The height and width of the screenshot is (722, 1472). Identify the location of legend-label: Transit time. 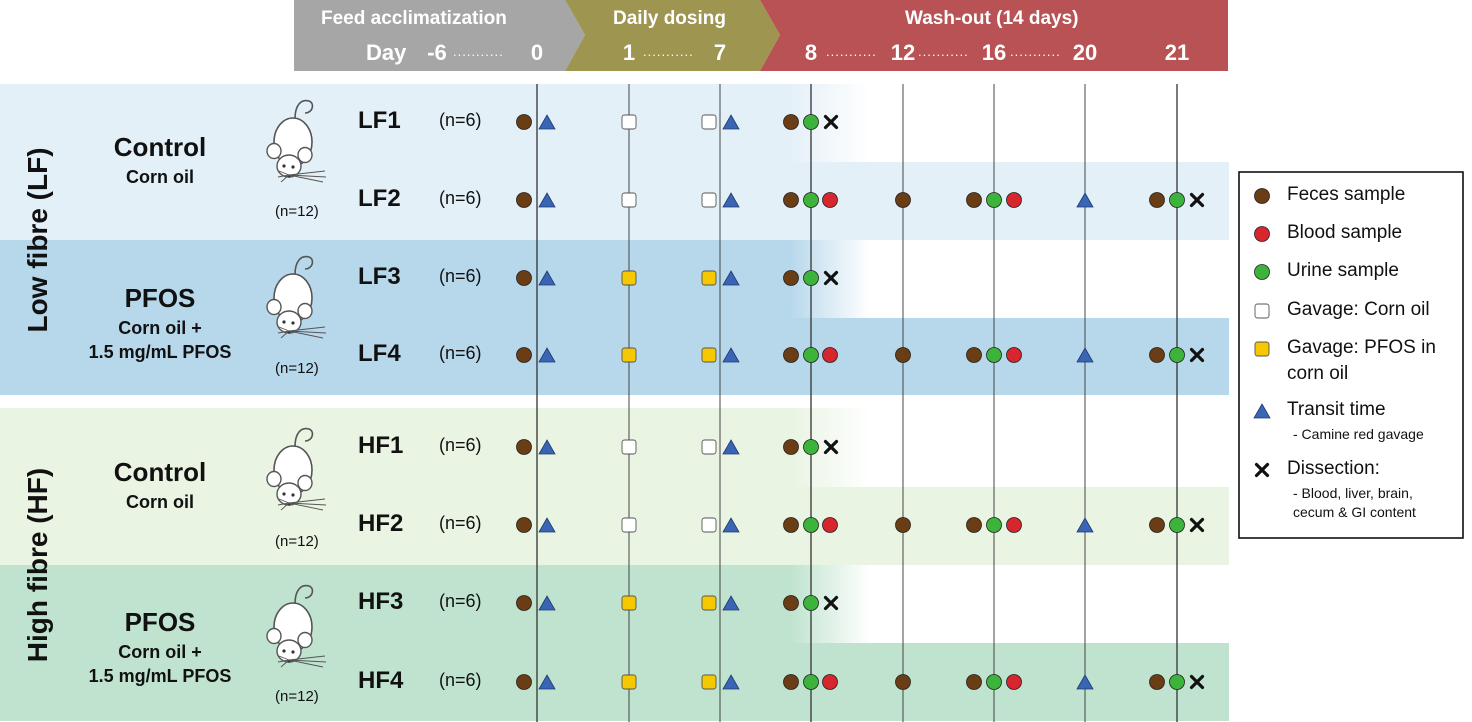
(1336, 409).